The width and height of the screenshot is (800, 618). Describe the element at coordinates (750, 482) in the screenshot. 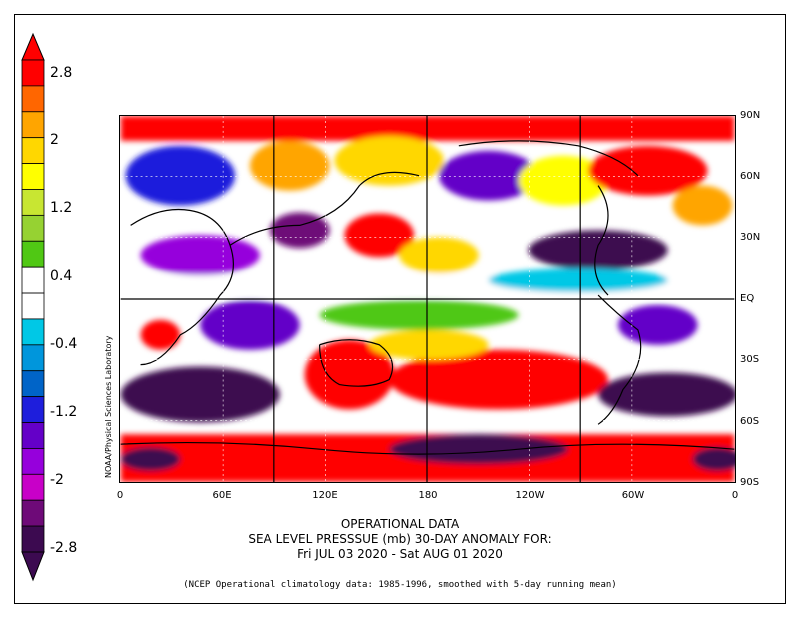

I see `lat-label: 90S` at that location.